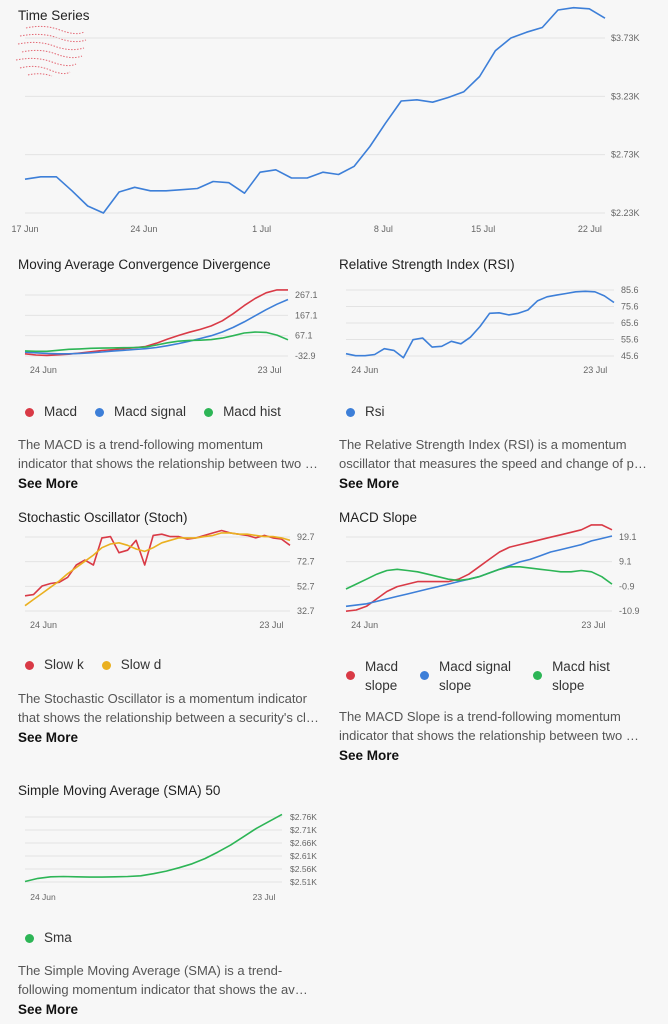  Describe the element at coordinates (375, 411) in the screenshot. I see `legend-label: Rsi` at that location.